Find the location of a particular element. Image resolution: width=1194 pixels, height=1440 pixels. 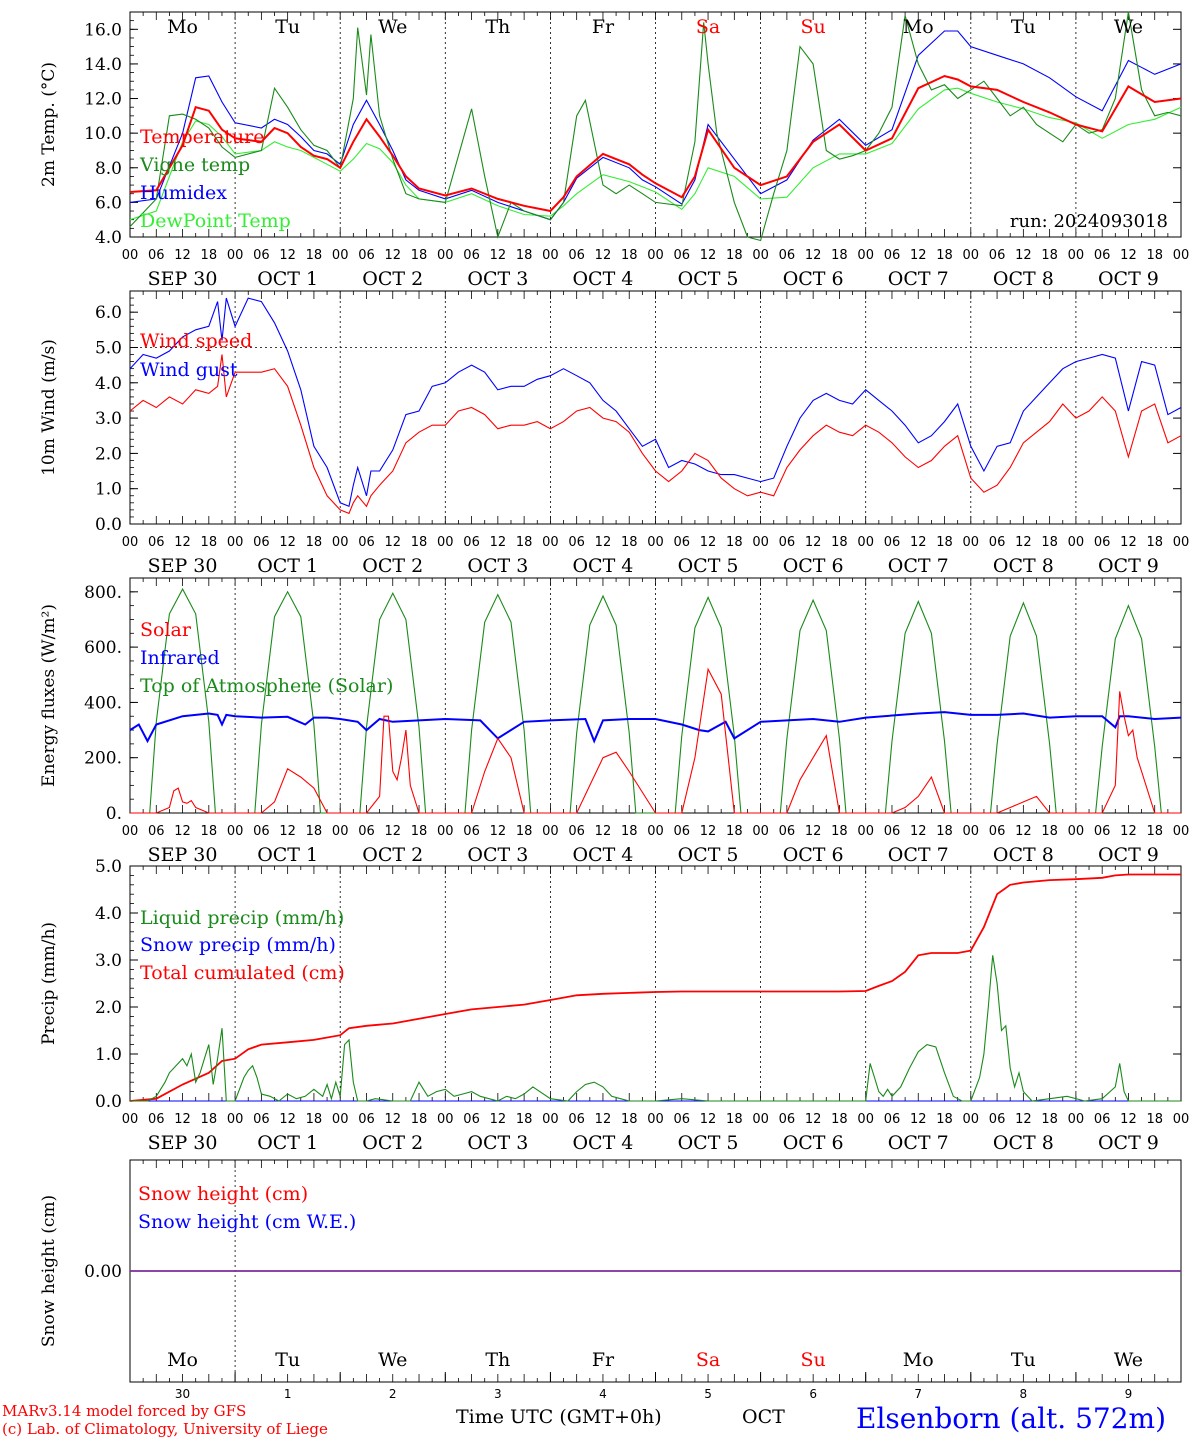

date-label: OCT 3 is located at coordinates (497, 566).